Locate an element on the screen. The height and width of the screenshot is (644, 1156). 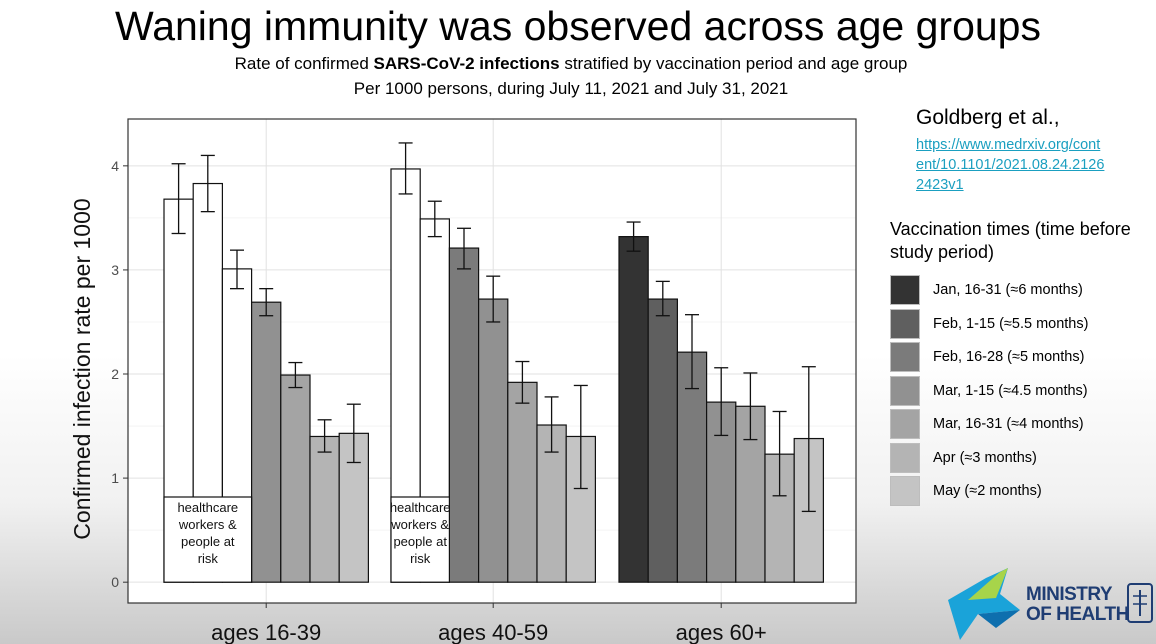
x-tick-label: ages 40-59 is located at coordinates (493, 632).